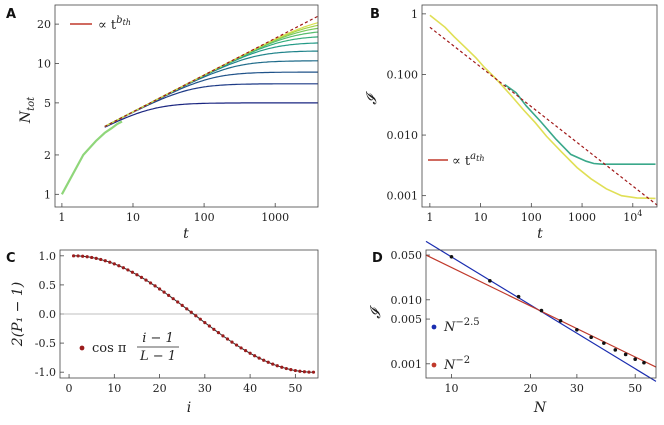 The width and height of the screenshot is (664, 425). I want to click on panel-d-frame, so click(541, 314).